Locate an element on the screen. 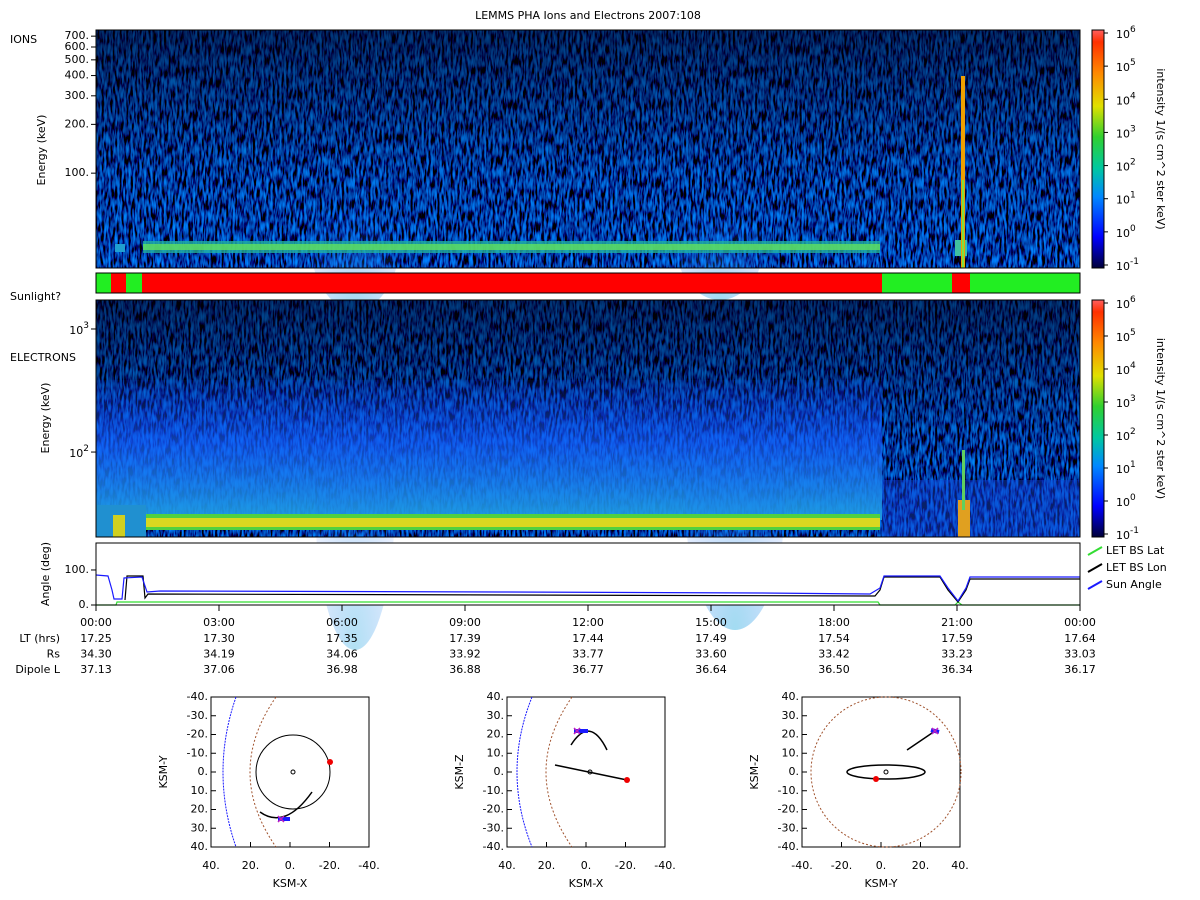  y-tick-label: 30. is located at coordinates (791, 715).